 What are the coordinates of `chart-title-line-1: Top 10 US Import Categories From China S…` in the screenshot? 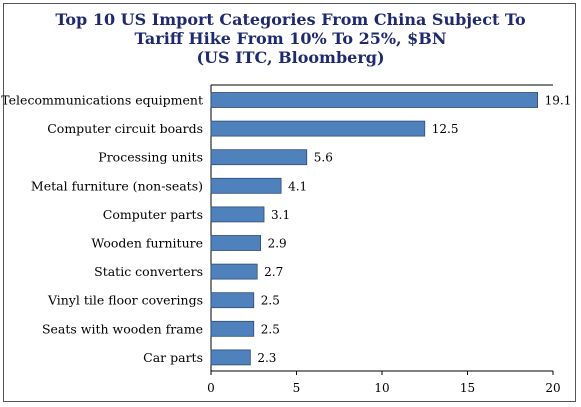 It's located at (290, 19).